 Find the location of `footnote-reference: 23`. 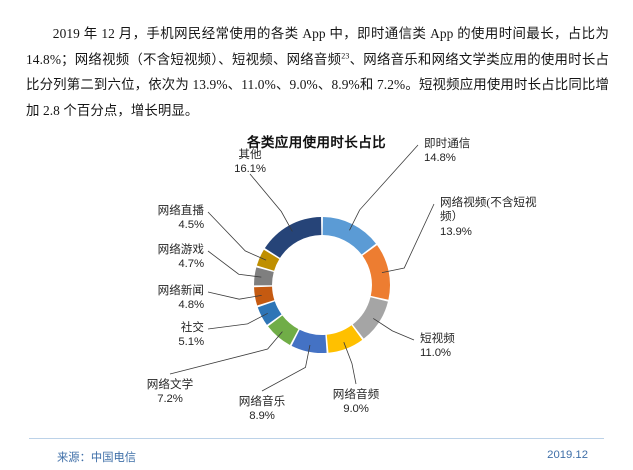

footnote-reference: 23 is located at coordinates (345, 56).